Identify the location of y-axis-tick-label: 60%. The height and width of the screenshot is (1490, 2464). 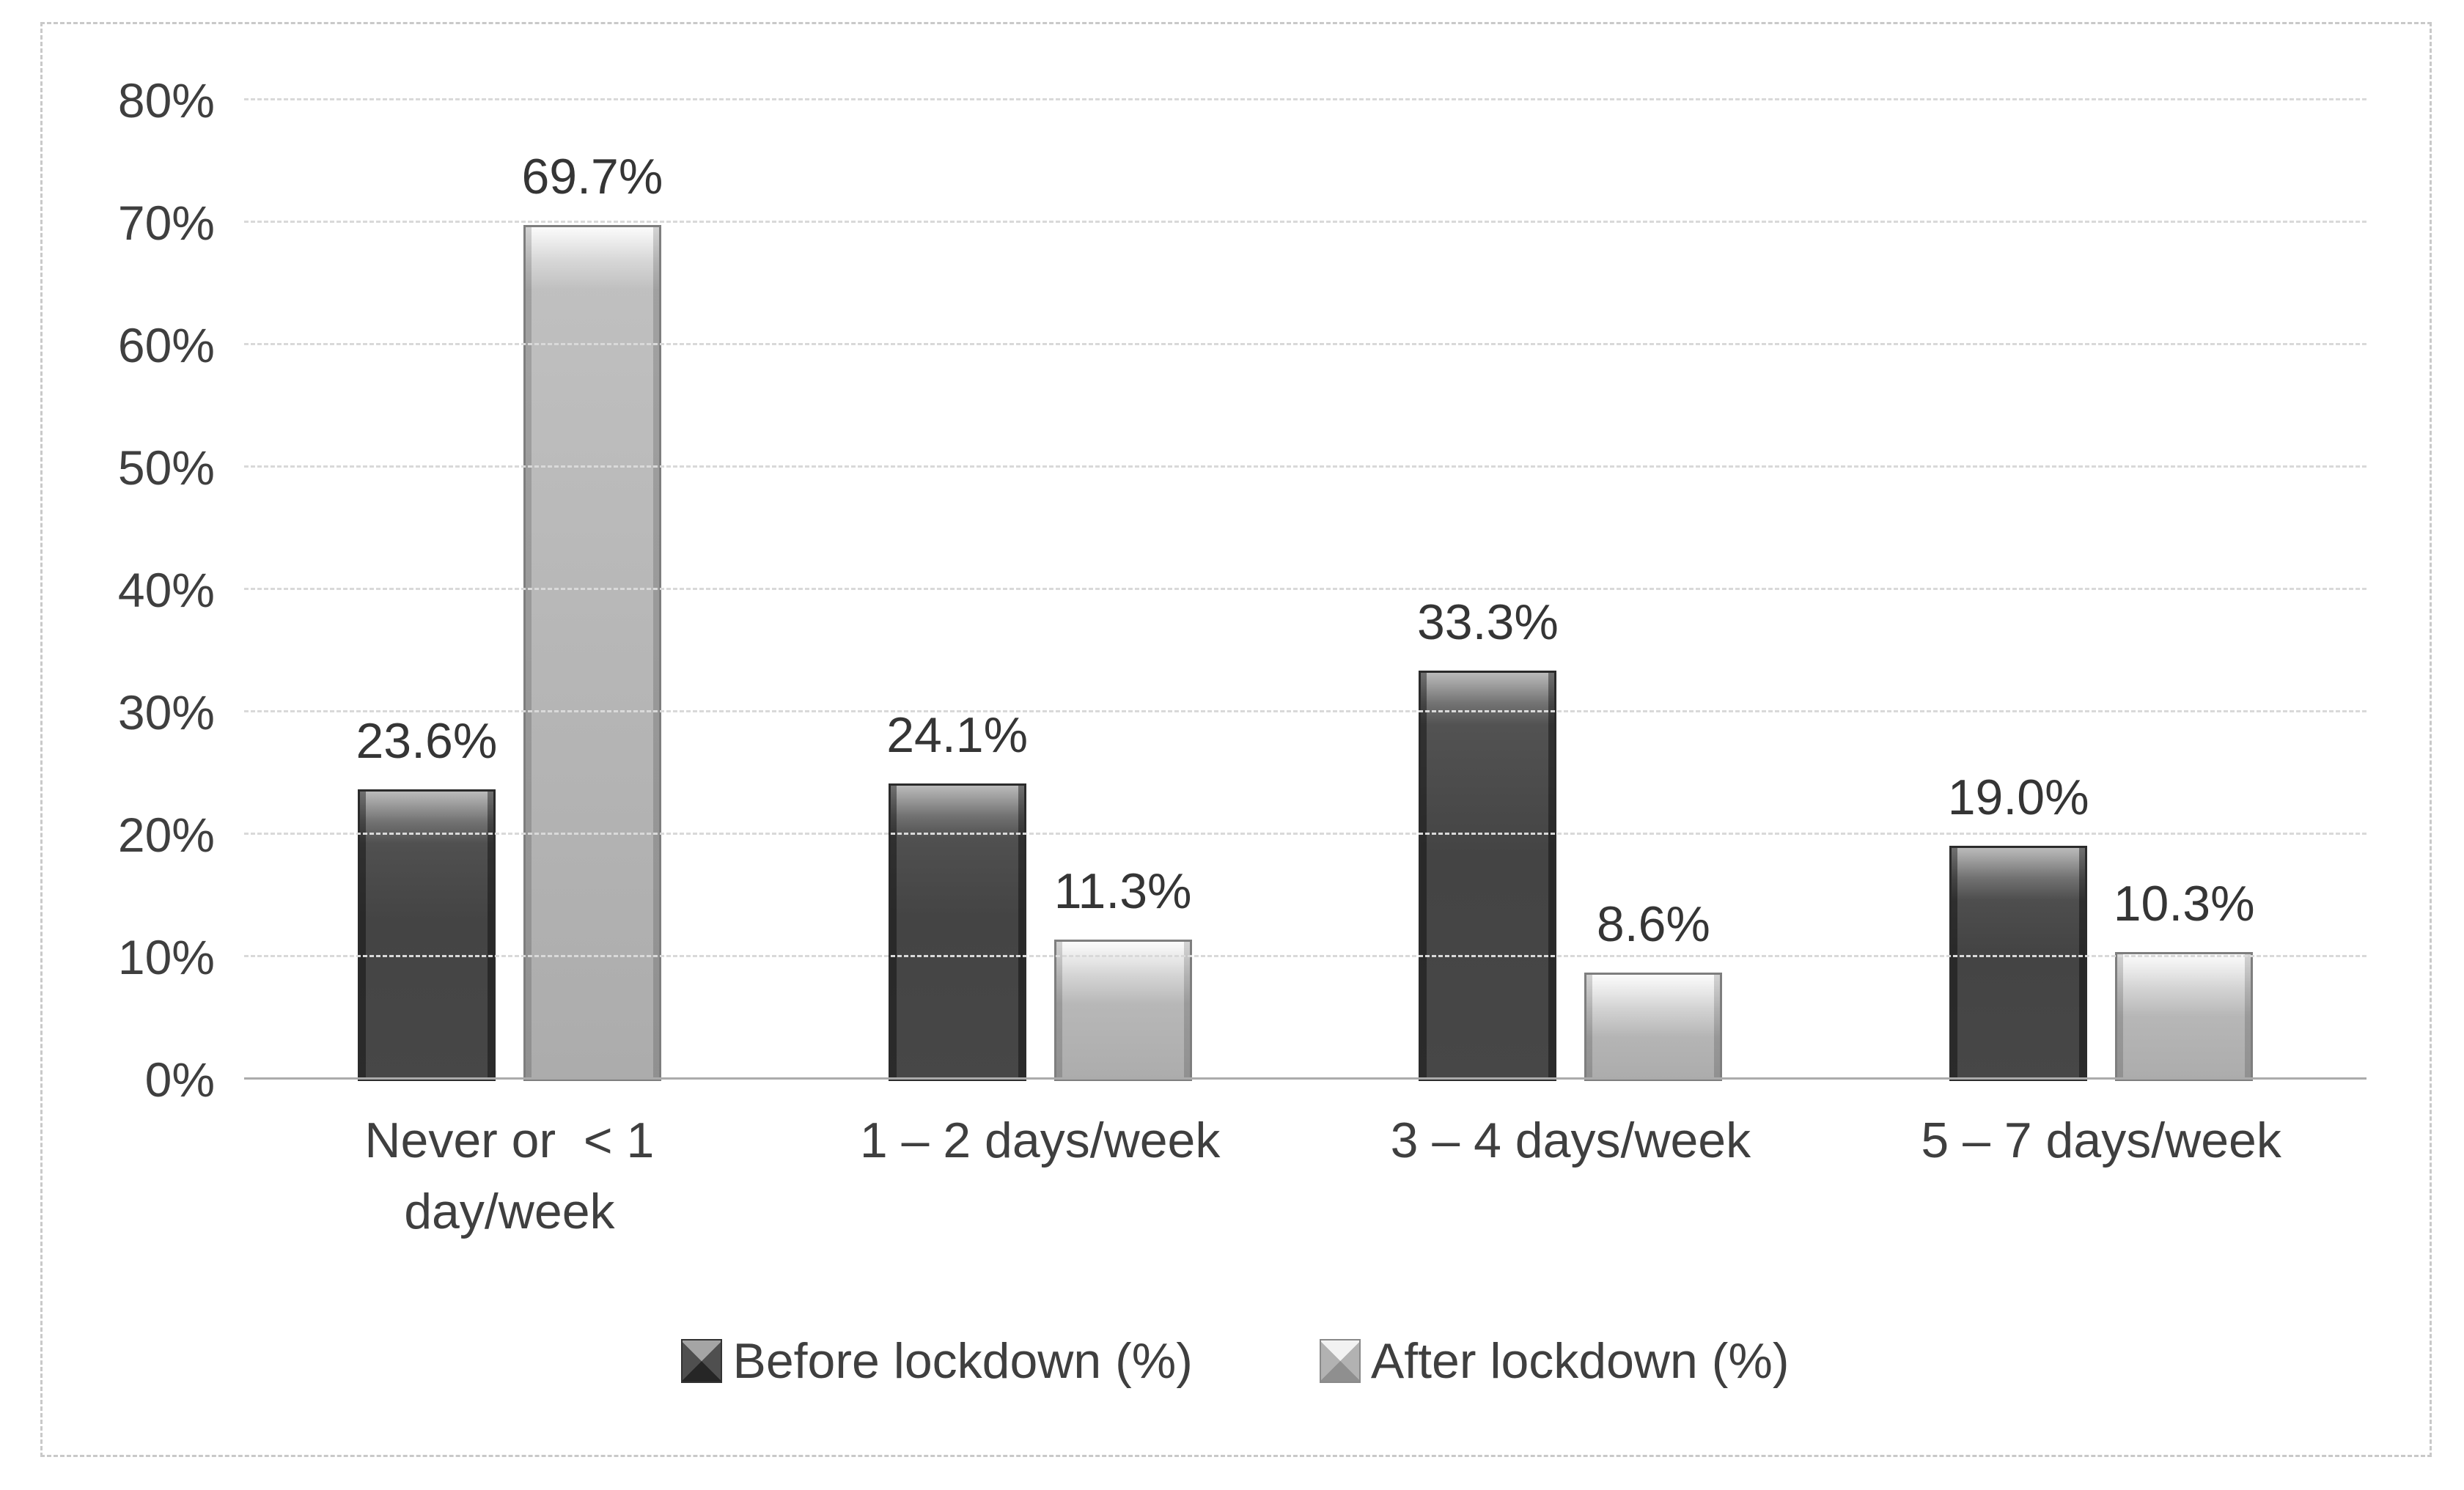
(166, 345).